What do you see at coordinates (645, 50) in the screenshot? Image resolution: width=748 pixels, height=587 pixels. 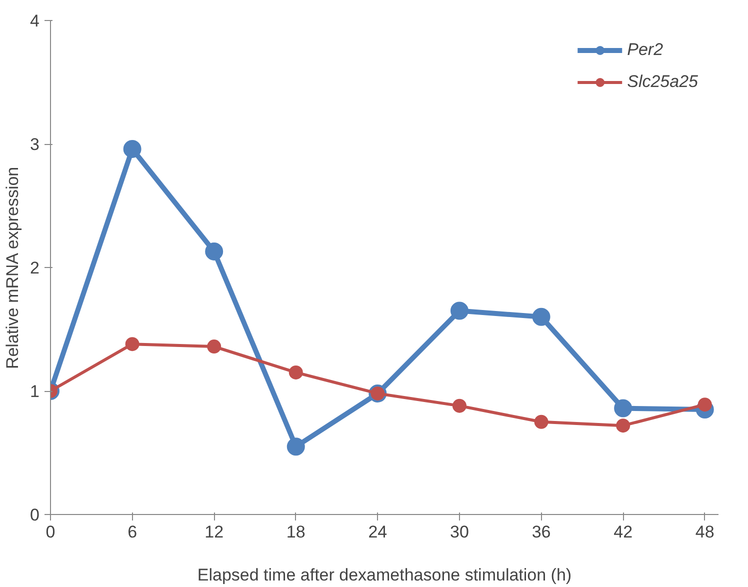 I see `legend-label: Per2` at bounding box center [645, 50].